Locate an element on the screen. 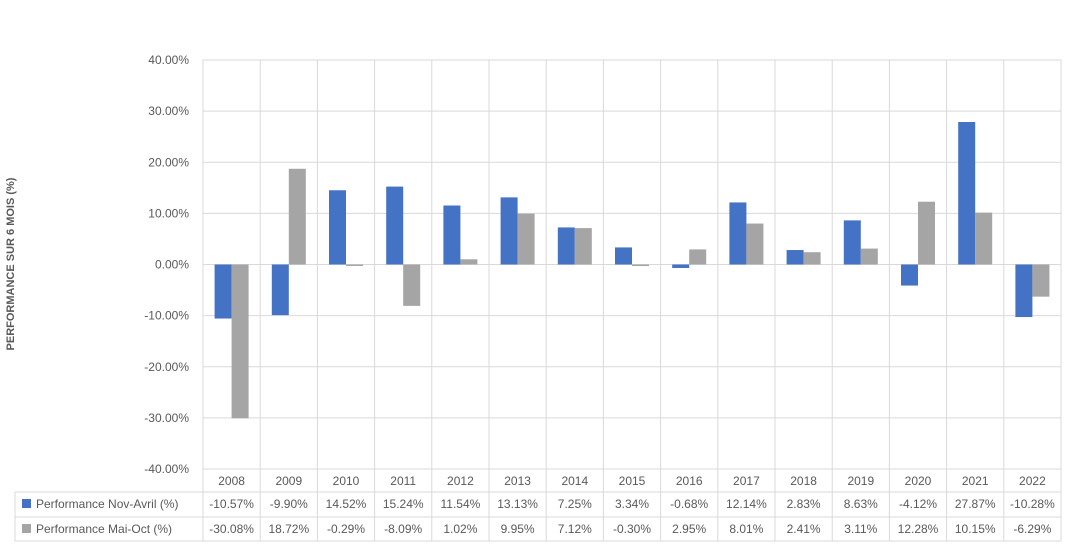 This screenshot has width=1068, height=547. y-tick-label: -20.00% is located at coordinates (166, 367).